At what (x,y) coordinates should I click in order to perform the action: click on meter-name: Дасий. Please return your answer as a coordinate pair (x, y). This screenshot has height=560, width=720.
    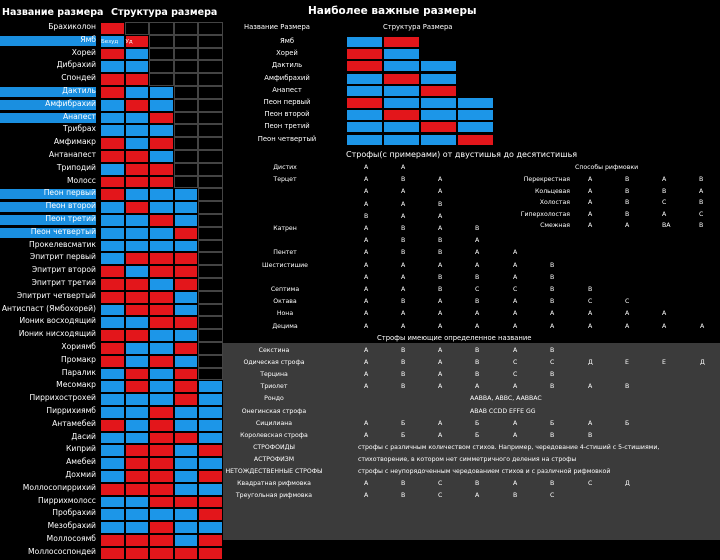
    Looking at the image, I should click on (83, 436).